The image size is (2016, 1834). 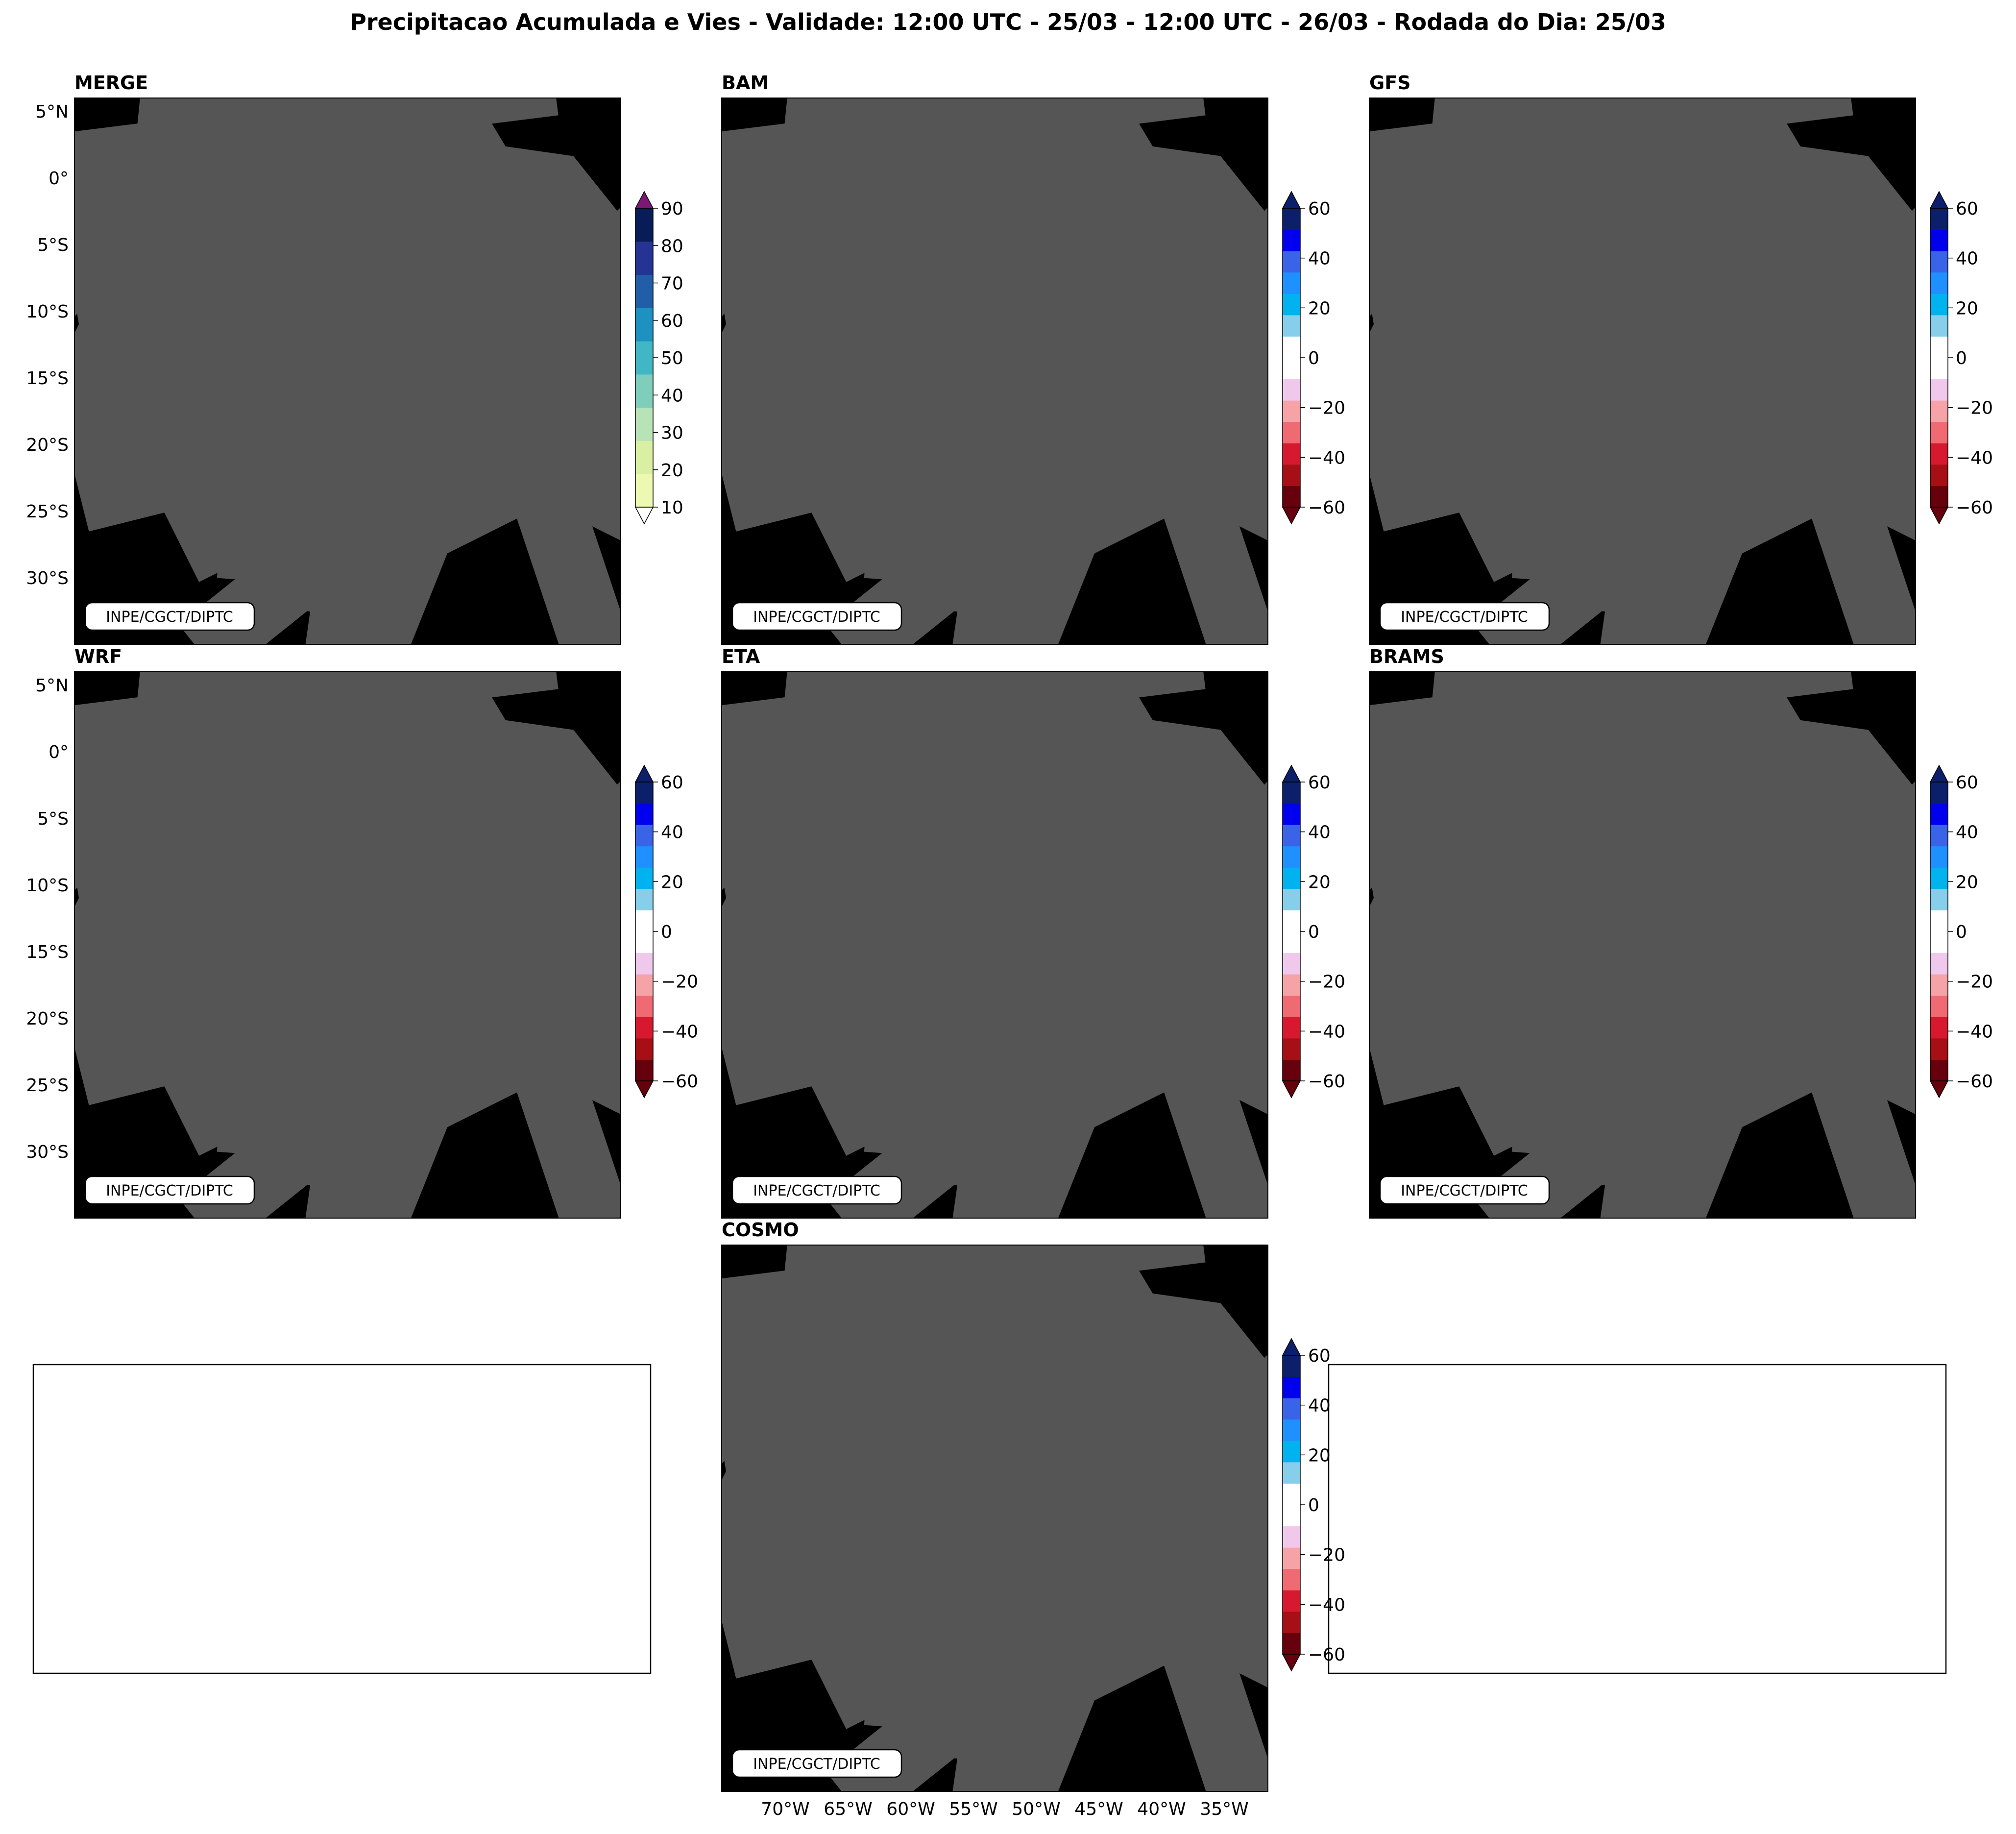 What do you see at coordinates (47, 512) in the screenshot?
I see `latitude-tick-label: 25°S` at bounding box center [47, 512].